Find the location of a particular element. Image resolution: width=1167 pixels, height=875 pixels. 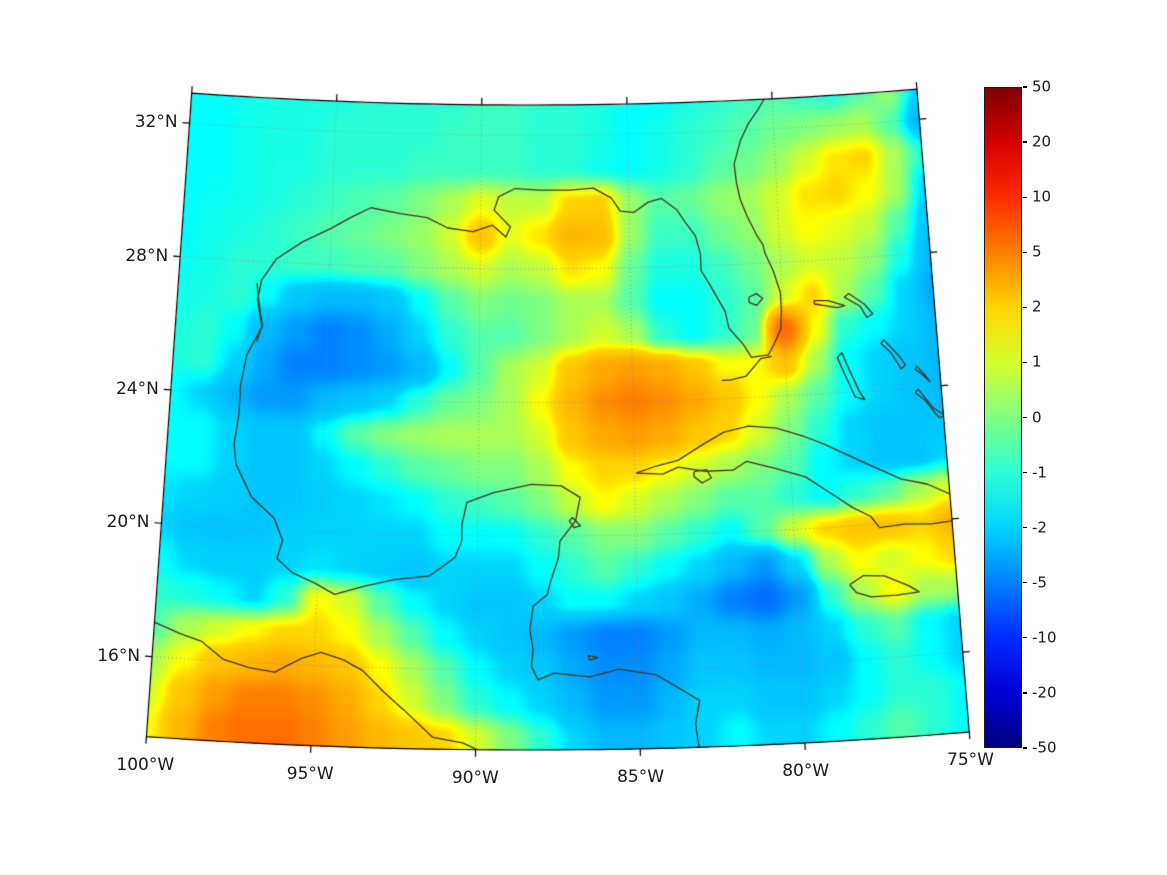

colorbar-tick-label: -2 is located at coordinates (1039, 527).